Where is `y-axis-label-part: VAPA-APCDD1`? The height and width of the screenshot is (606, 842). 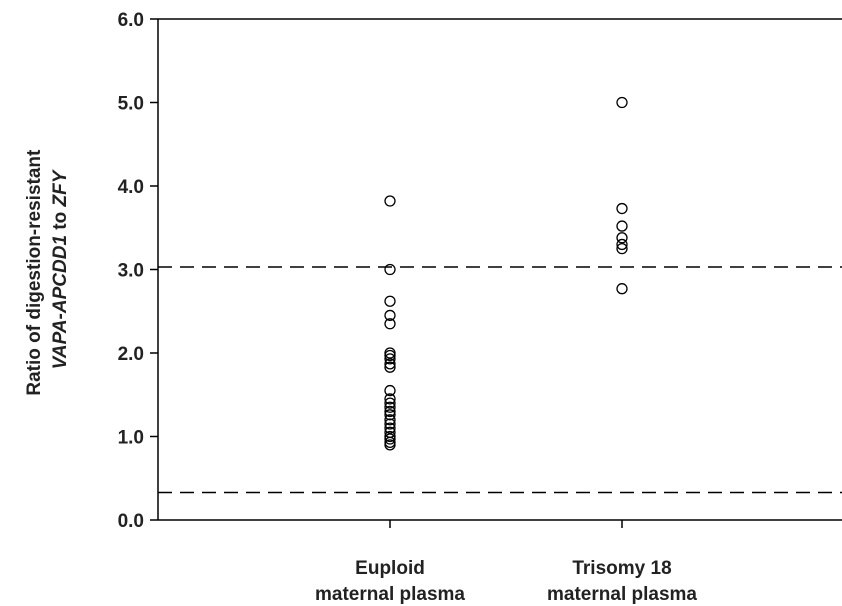
y-axis-label-part: VAPA-APCDD1 is located at coordinates (60, 302).